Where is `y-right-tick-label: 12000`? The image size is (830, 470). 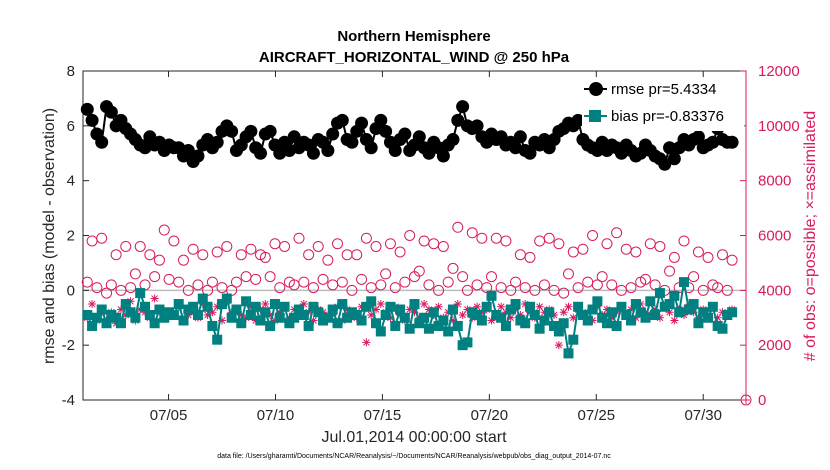 y-right-tick-label: 12000 is located at coordinates (779, 71).